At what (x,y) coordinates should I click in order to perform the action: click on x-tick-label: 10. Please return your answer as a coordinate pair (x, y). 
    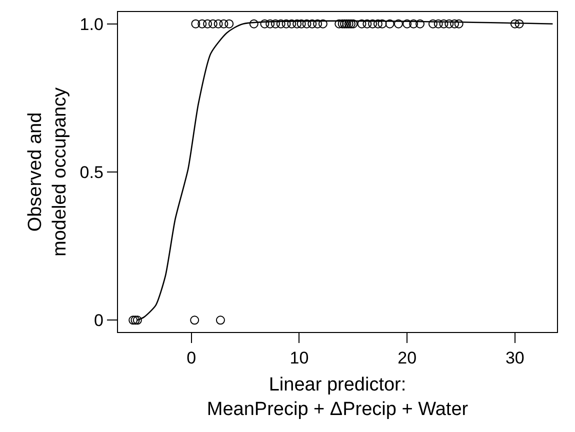
    Looking at the image, I should click on (299, 358).